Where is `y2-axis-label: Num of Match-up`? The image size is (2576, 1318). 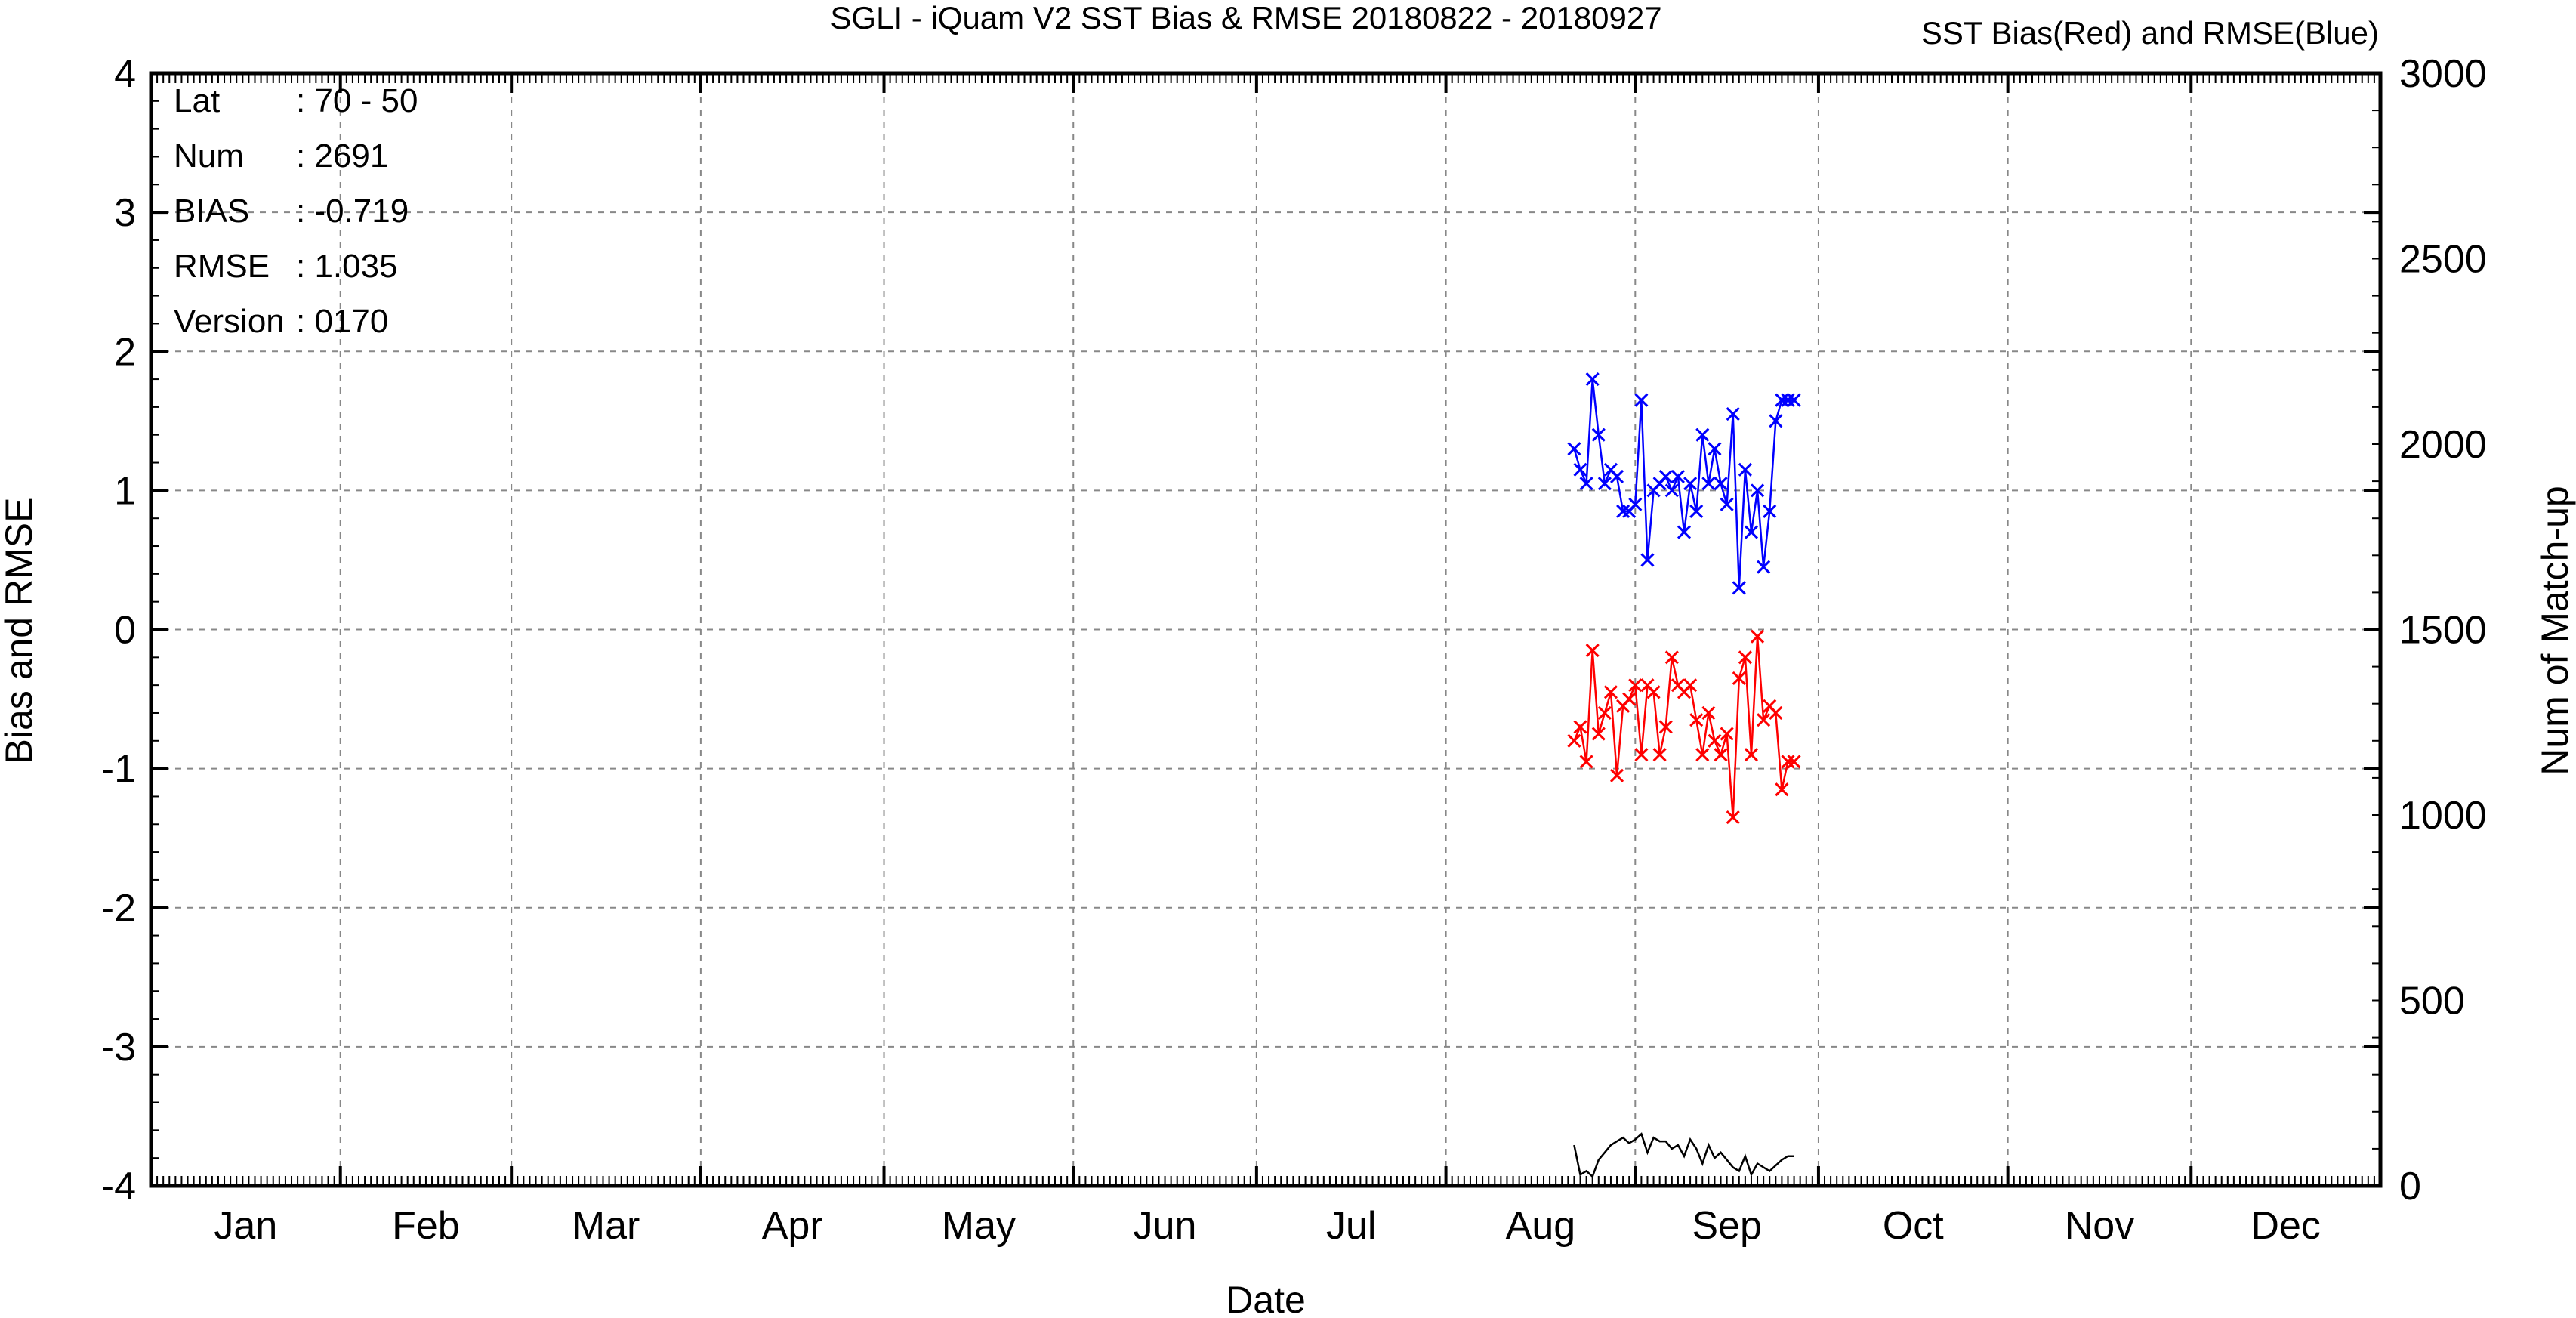
y2-axis-label: Num of Match-up is located at coordinates (2555, 630).